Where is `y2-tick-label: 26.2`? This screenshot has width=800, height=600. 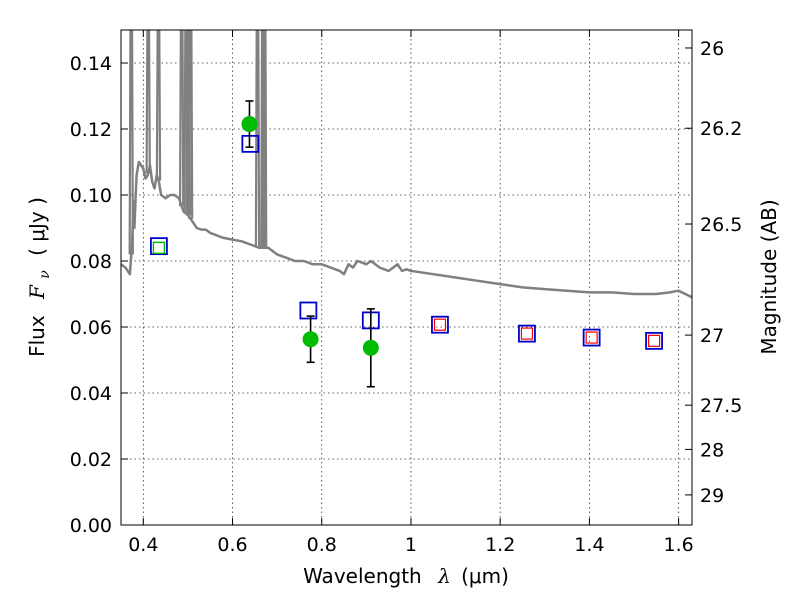
y2-tick-label: 26.2 is located at coordinates (721, 129).